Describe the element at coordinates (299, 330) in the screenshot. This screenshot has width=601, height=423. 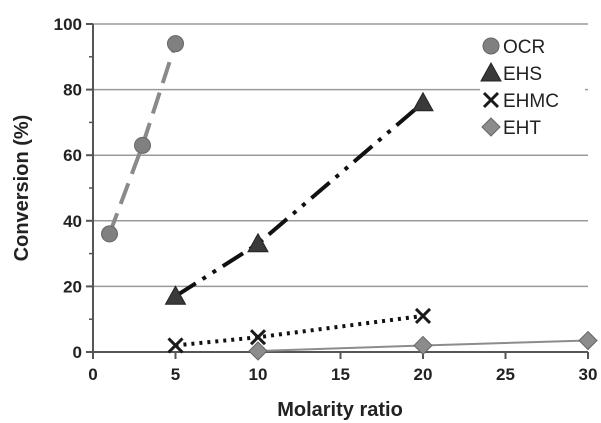
I see `series-line-ehmc` at that location.